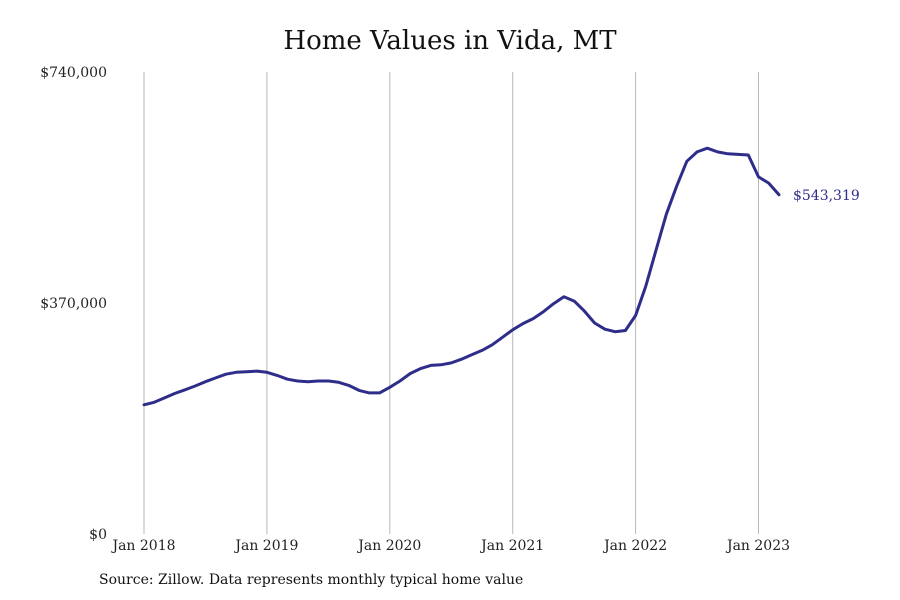  Describe the element at coordinates (265, 546) in the screenshot. I see `x-tick-label: Jan 2019` at that location.